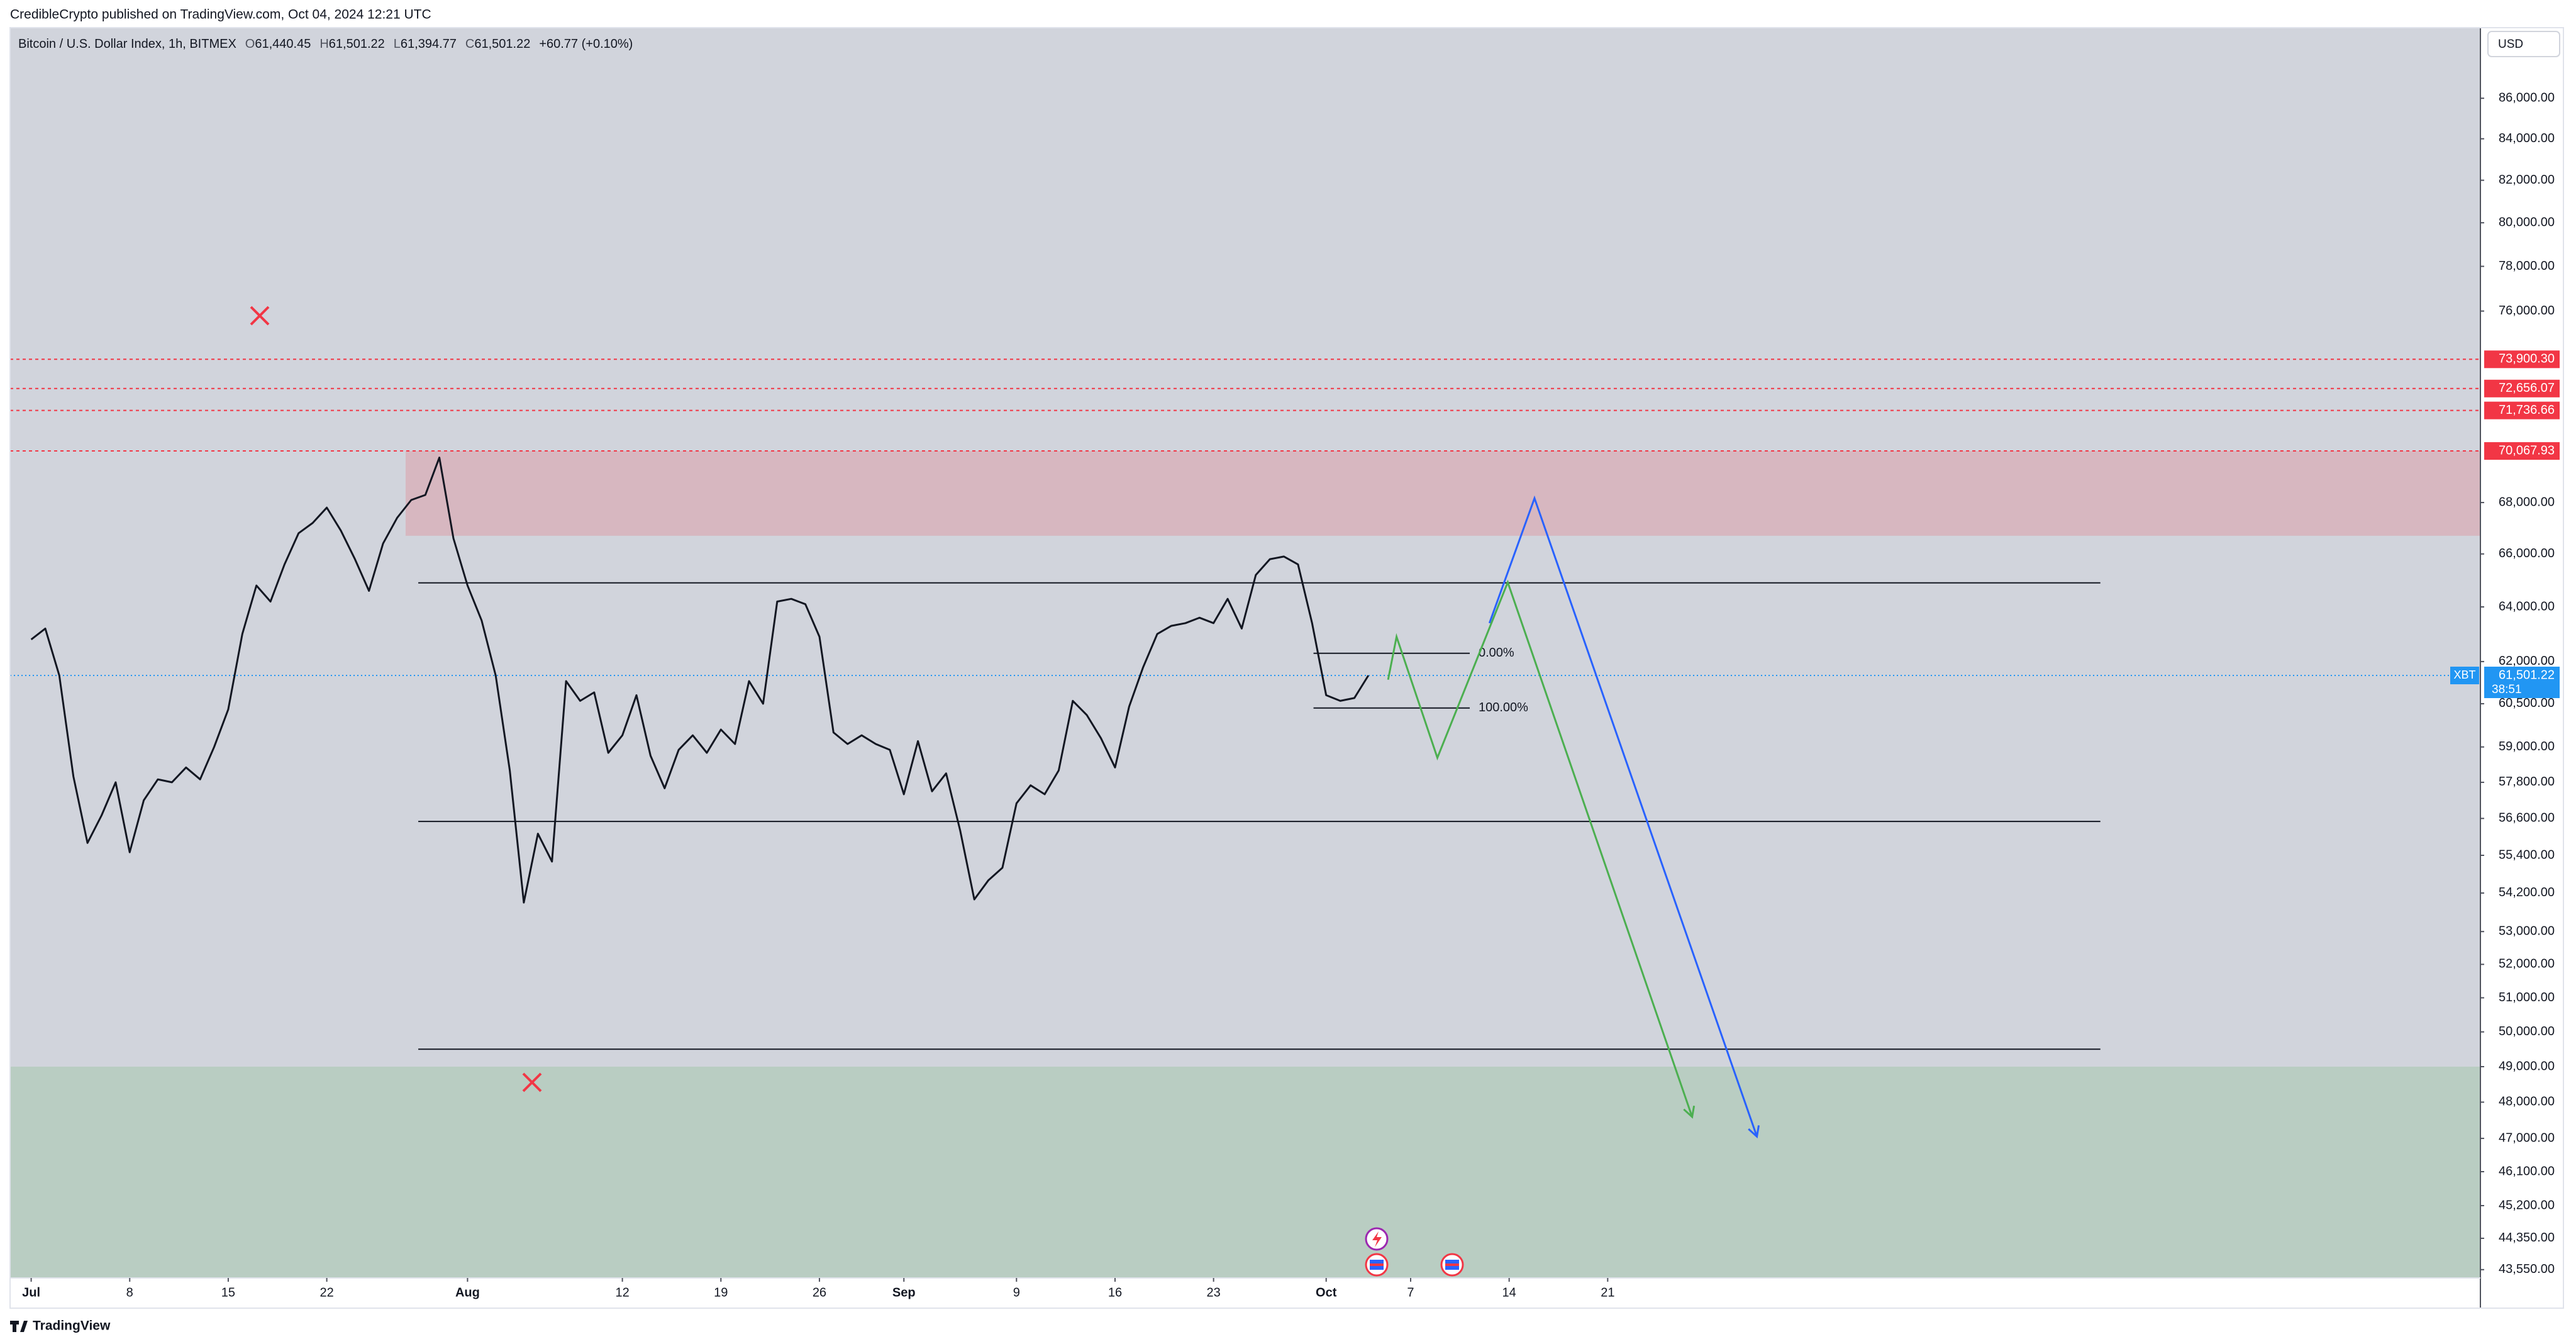  I want to click on y-tick-label: 49,000.00, so click(2527, 1066).